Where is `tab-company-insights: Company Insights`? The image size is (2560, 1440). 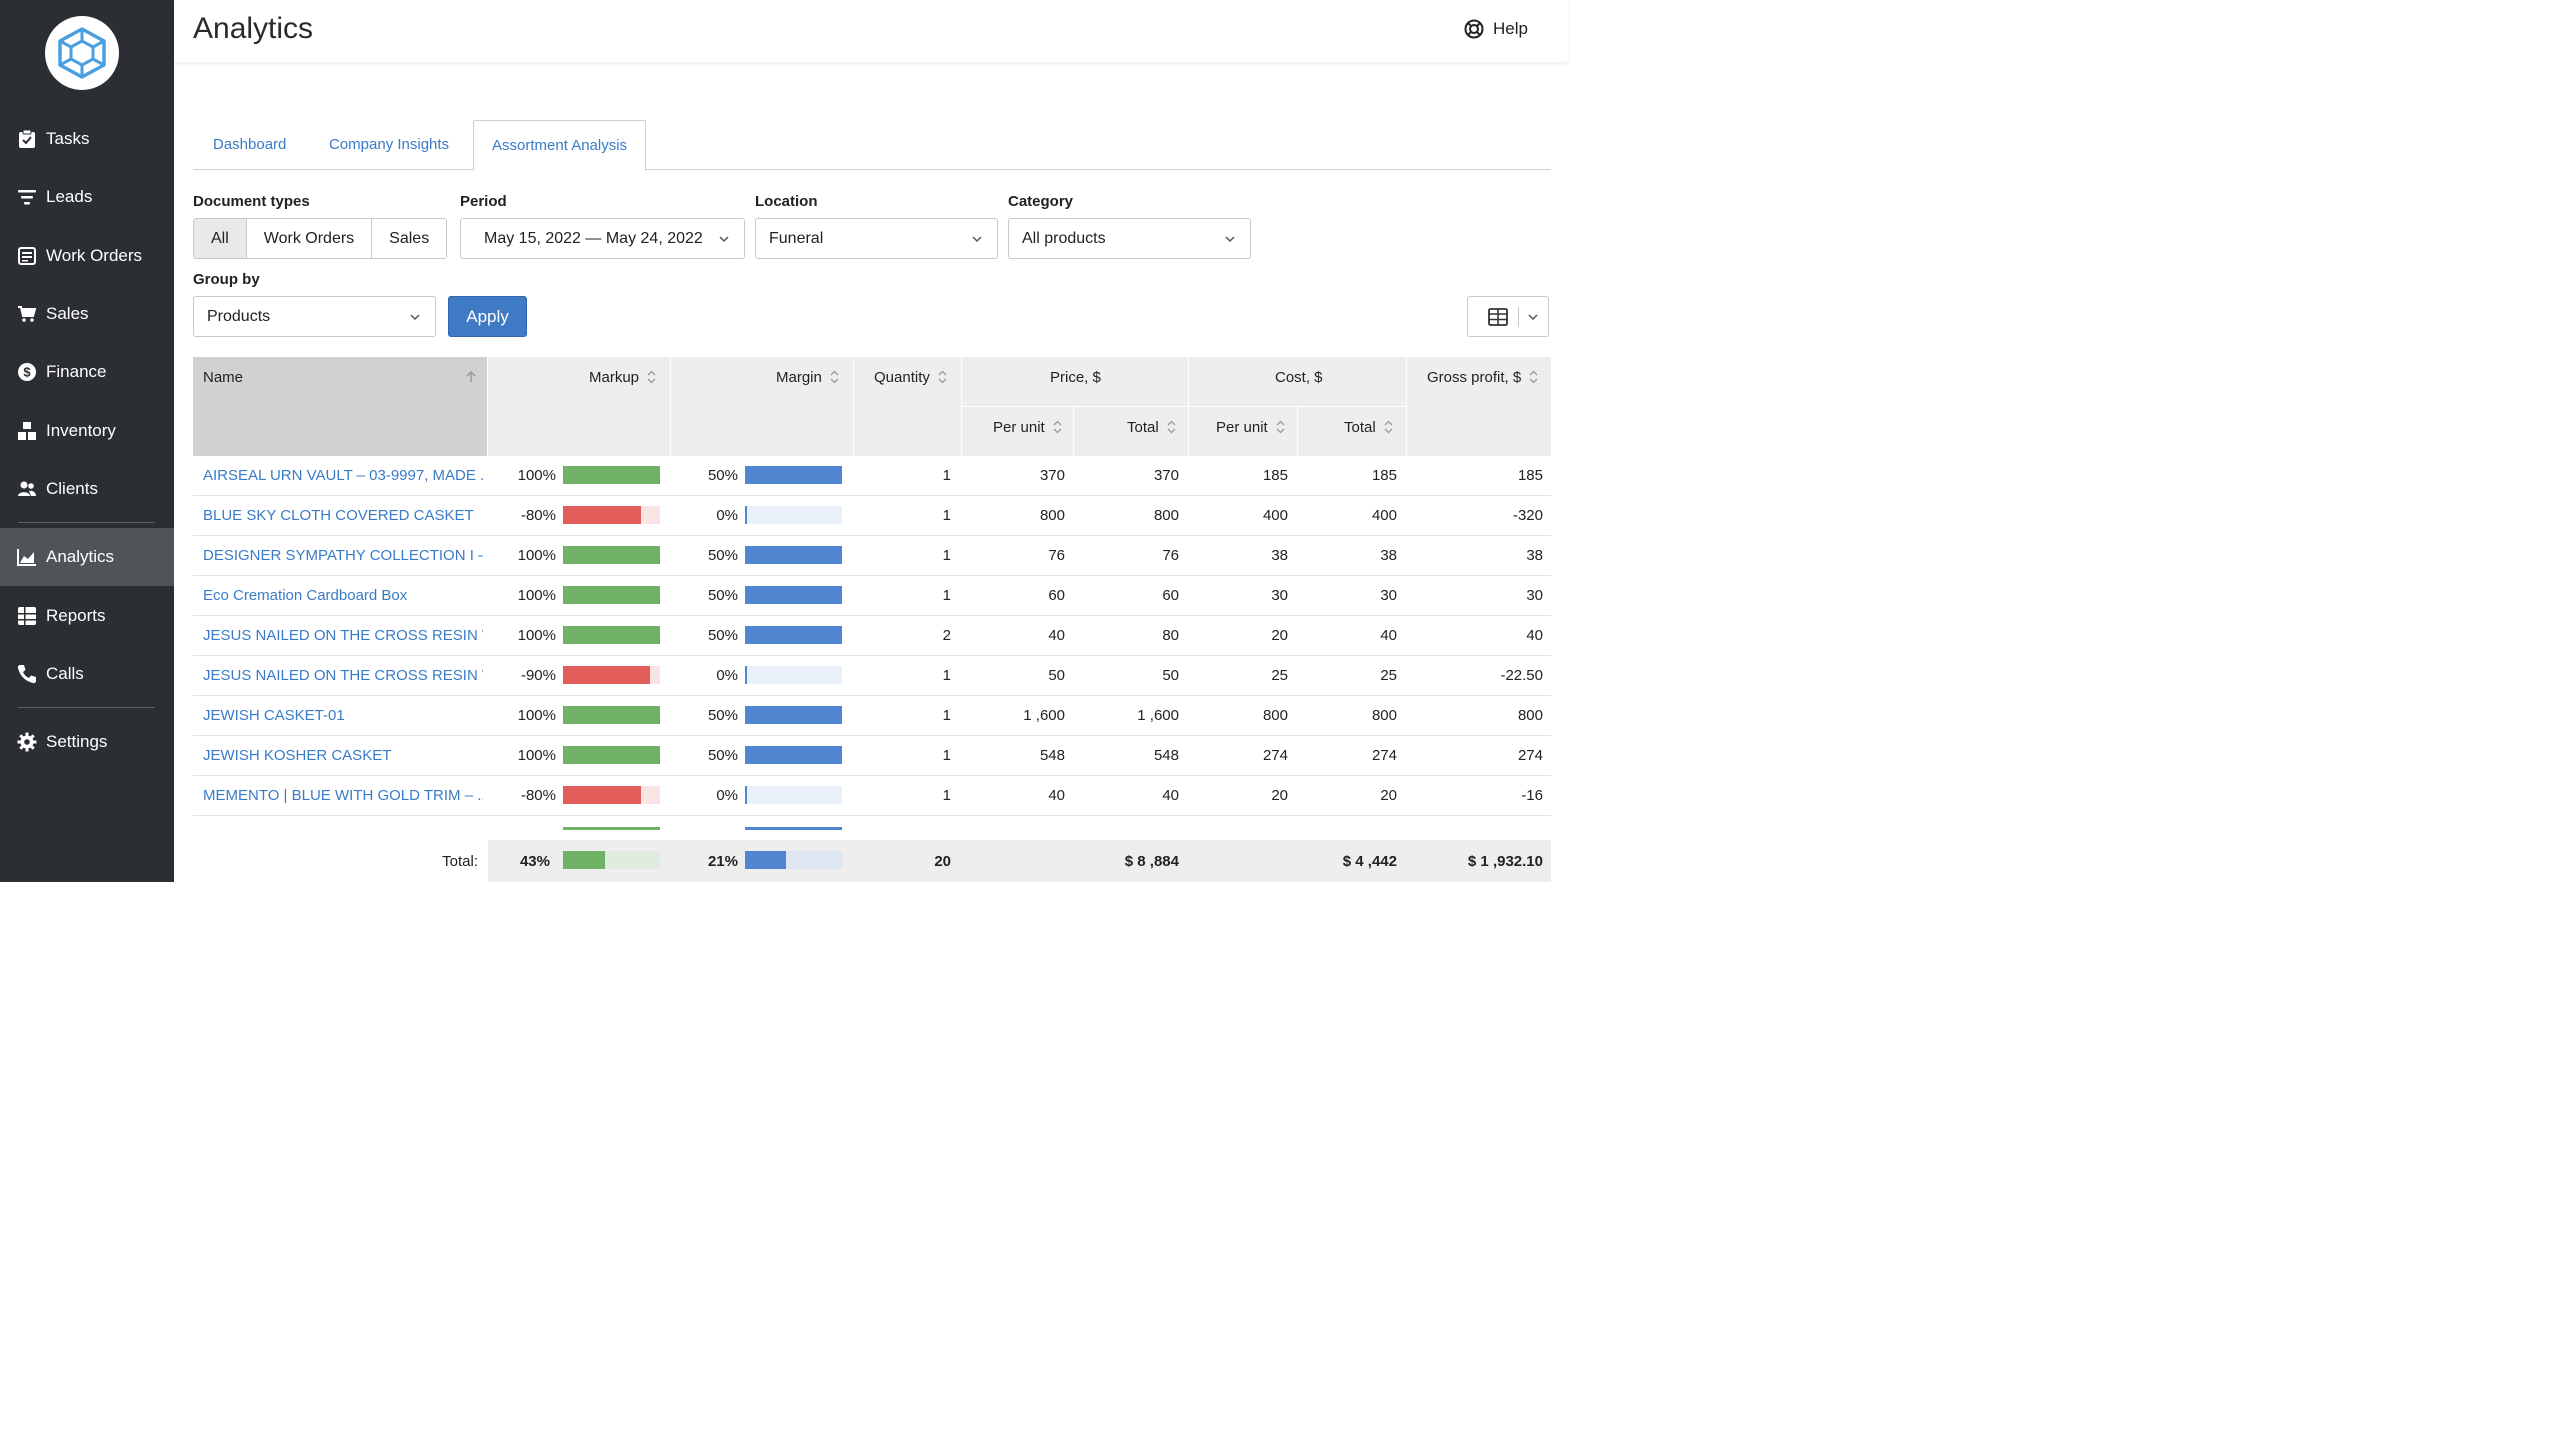 tab-company-insights: Company Insights is located at coordinates (389, 144).